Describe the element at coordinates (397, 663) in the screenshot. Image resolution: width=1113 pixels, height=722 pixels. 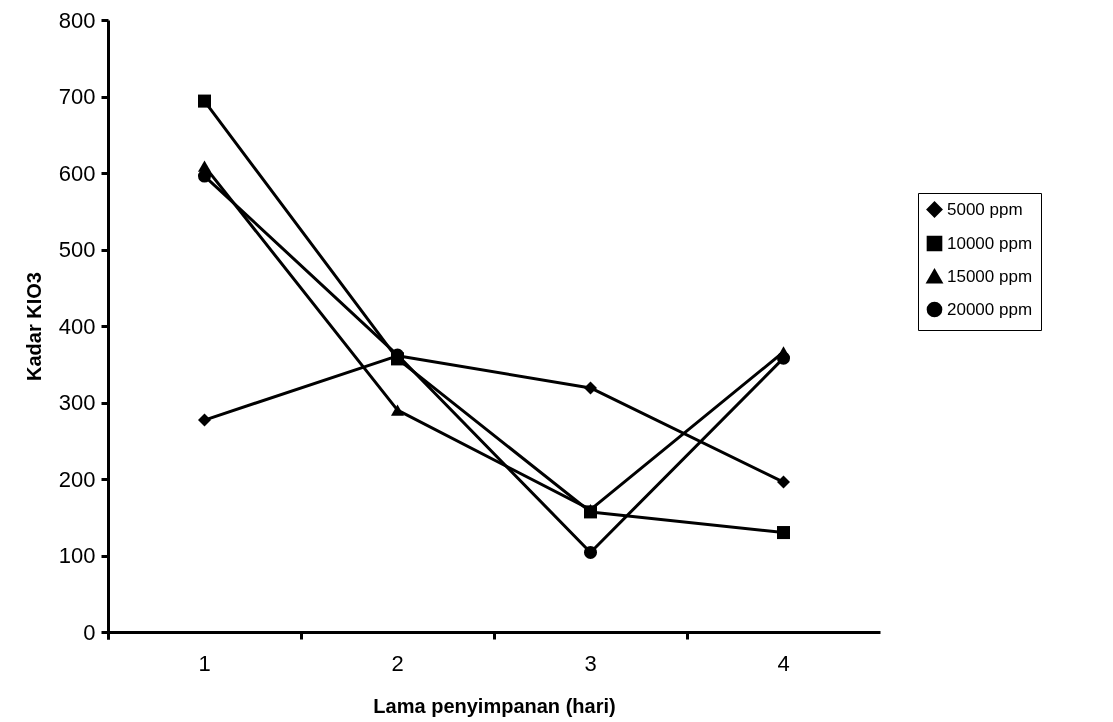
I see `x-tick-label: 2` at that location.